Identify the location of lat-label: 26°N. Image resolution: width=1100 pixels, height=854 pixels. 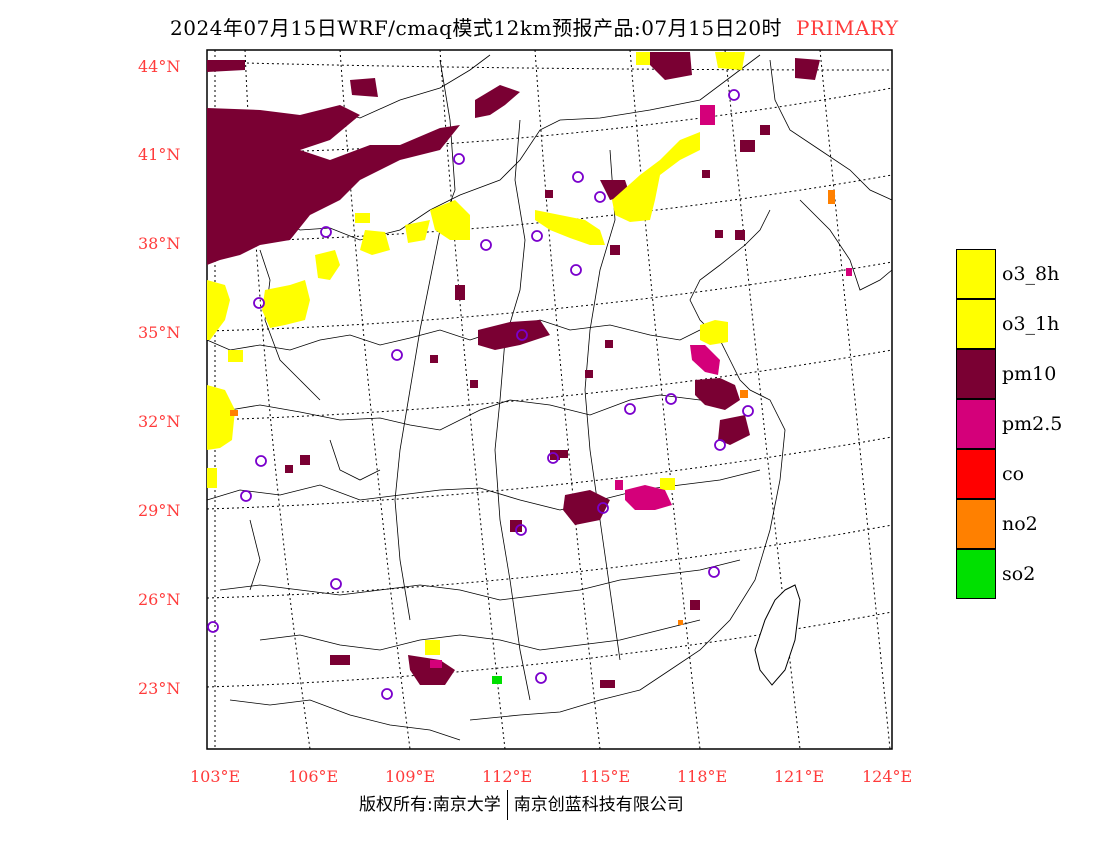
(159, 599).